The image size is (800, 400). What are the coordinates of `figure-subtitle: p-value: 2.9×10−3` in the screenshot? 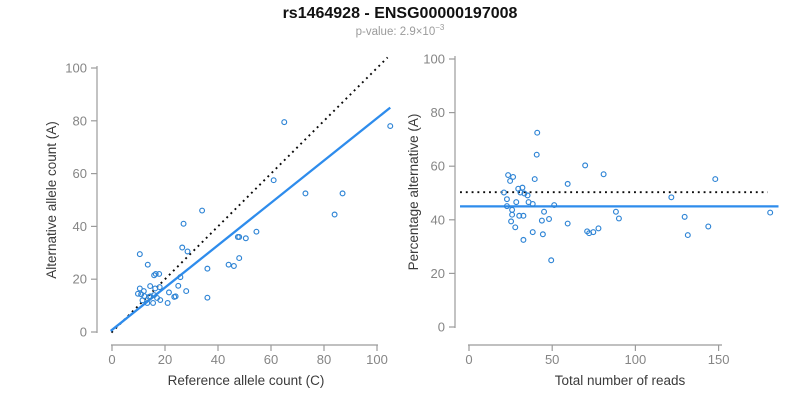 It's located at (400, 30).